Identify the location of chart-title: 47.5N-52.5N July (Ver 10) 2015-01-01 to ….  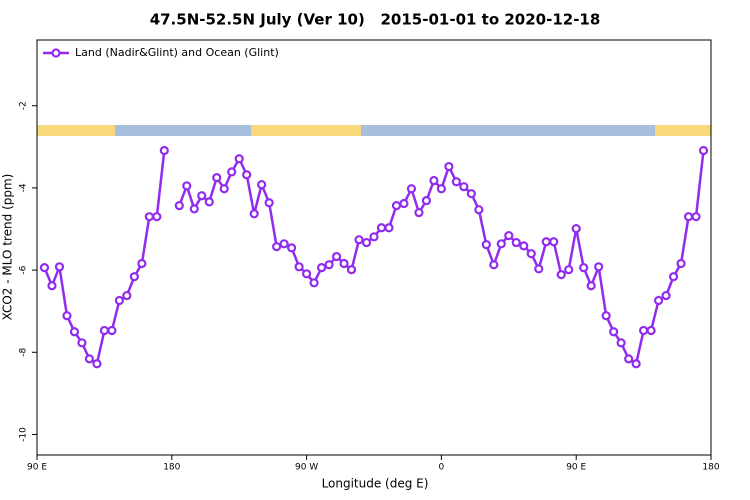
(375, 20).